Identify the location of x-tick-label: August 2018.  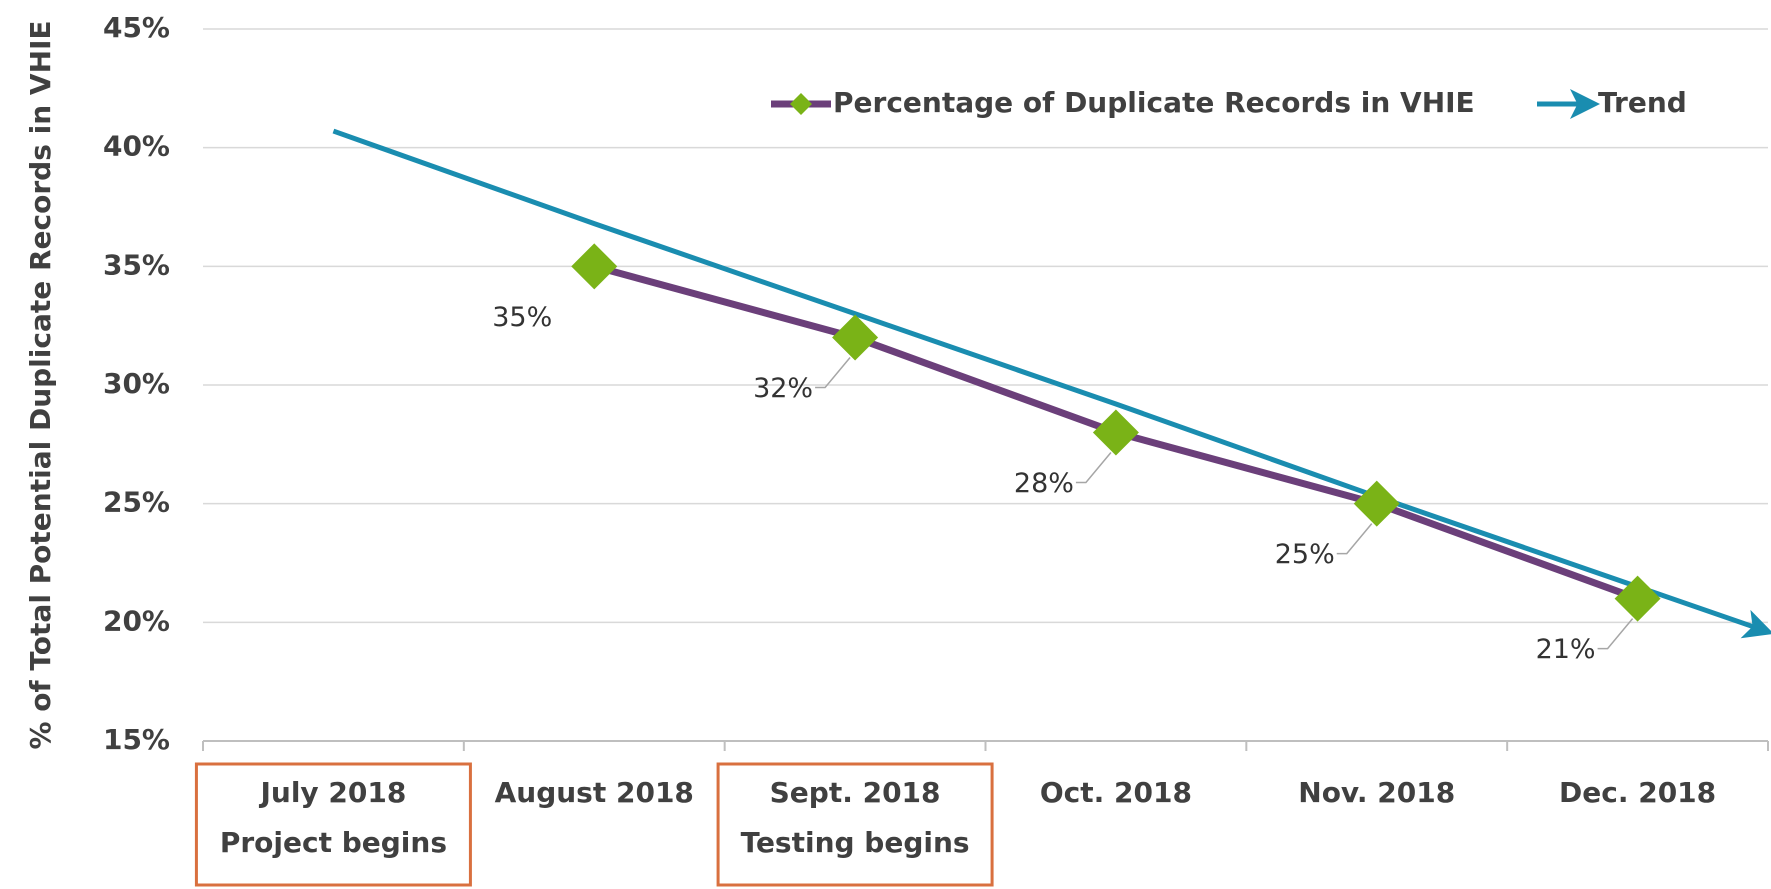
(594, 792).